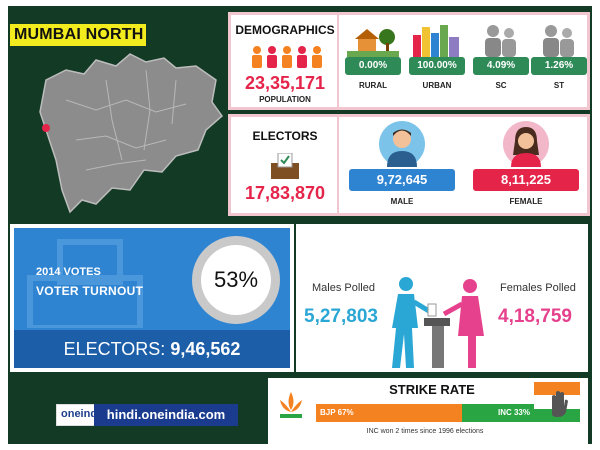  Describe the element at coordinates (389, 413) in the screenshot. I see `bjp-strike-segment: BJP 67%` at that location.